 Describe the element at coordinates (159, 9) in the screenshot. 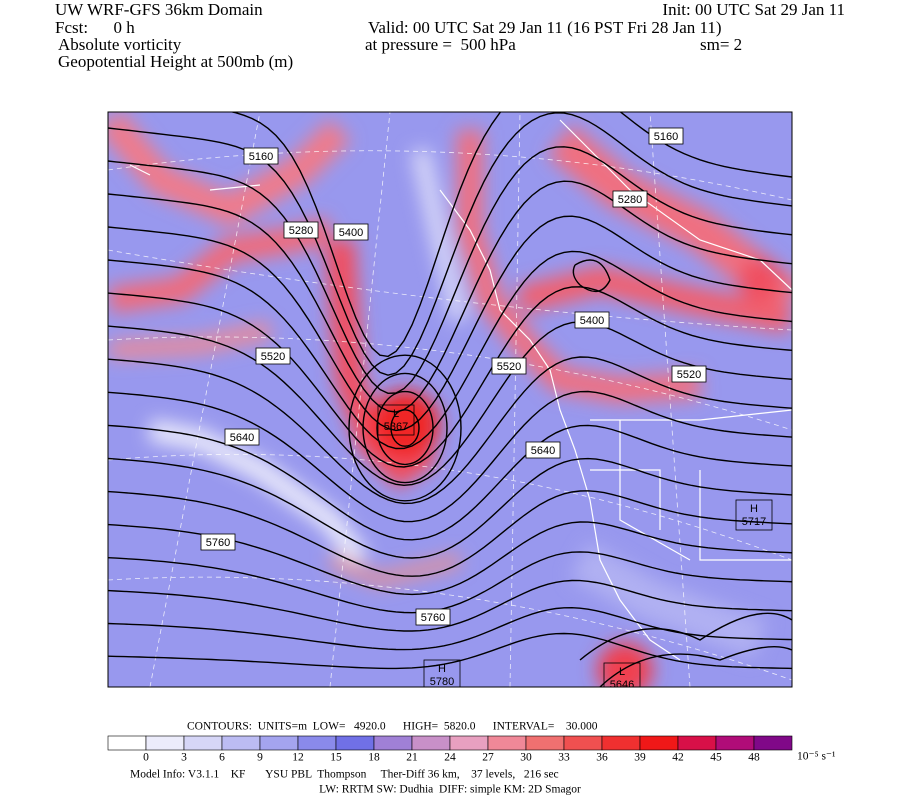

I see `model-title: UW WRF-GFS 36km Domain` at that location.